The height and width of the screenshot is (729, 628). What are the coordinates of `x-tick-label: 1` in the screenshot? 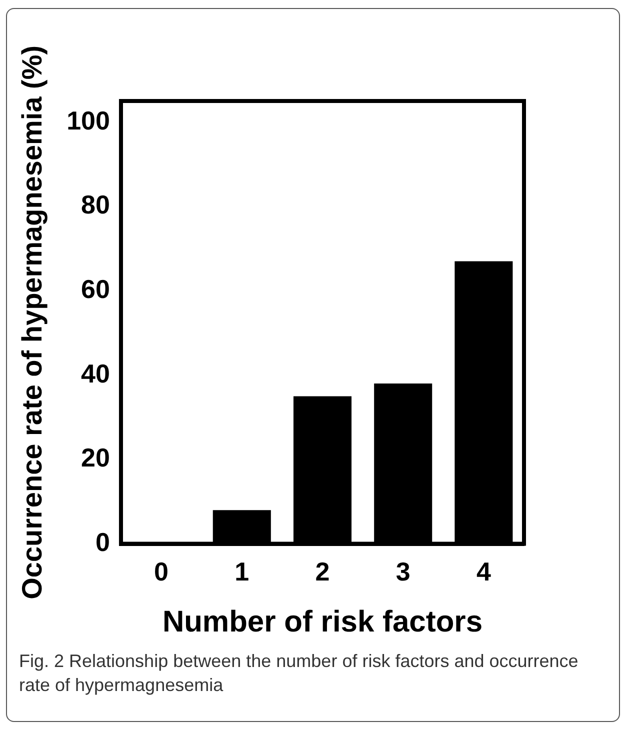 It's located at (242, 571).